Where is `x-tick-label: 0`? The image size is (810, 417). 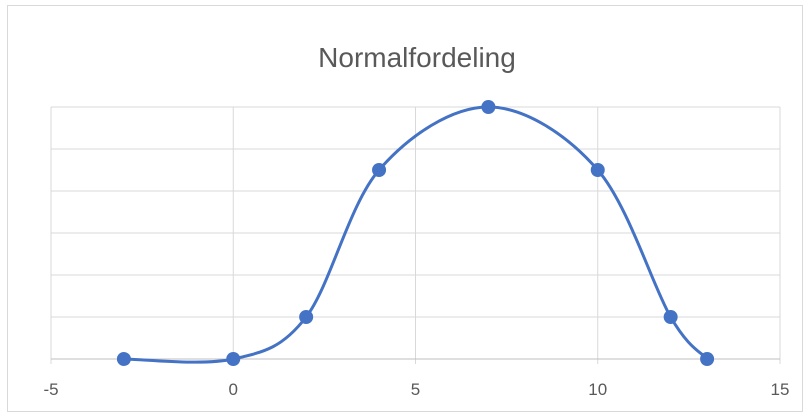 x-tick-label: 0 is located at coordinates (233, 389).